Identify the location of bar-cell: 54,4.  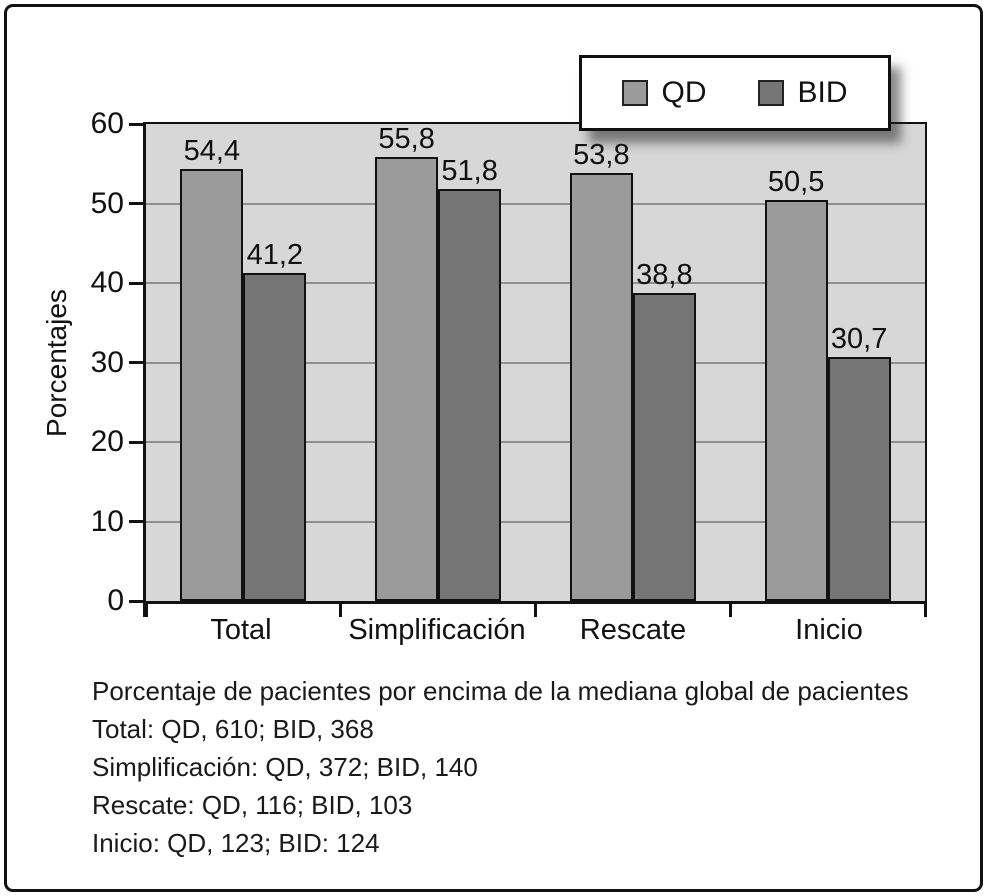
(212, 362).